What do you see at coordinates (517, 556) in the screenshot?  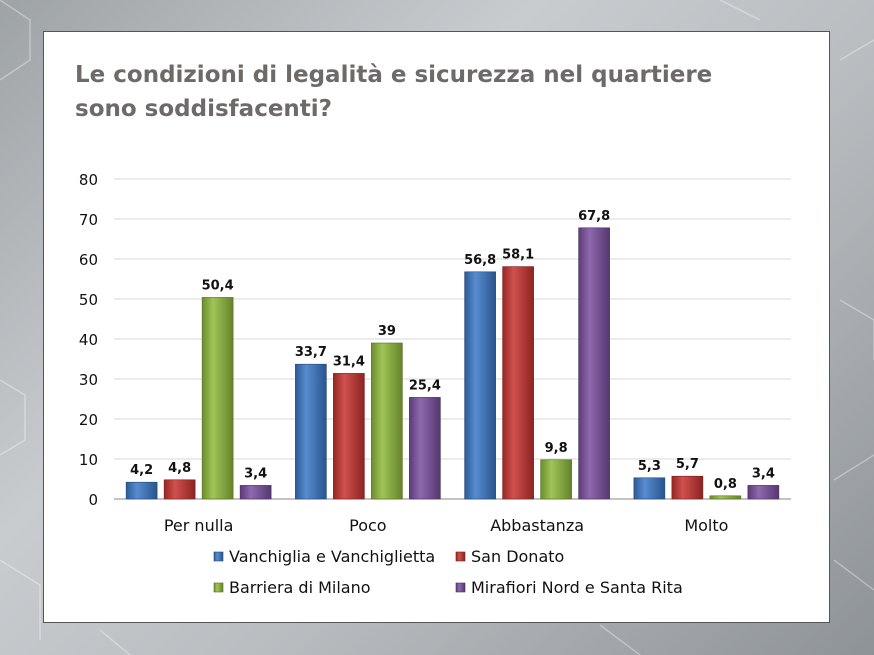 I see `legend-label: San Donato` at bounding box center [517, 556].